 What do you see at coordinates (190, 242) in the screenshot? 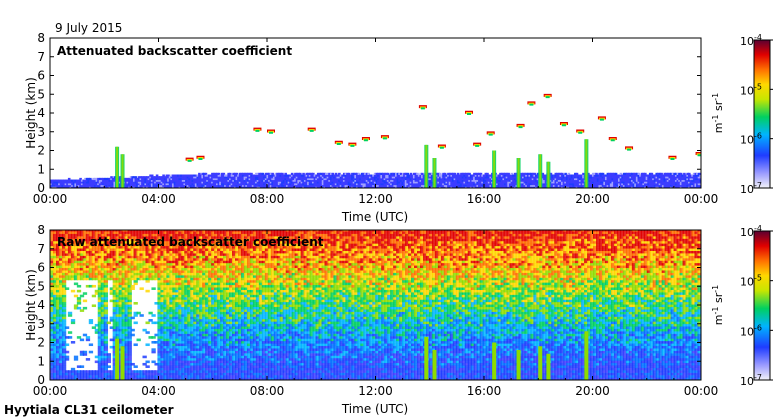
I see `chart-title: Raw attenuated backscatter coefficient` at bounding box center [190, 242].